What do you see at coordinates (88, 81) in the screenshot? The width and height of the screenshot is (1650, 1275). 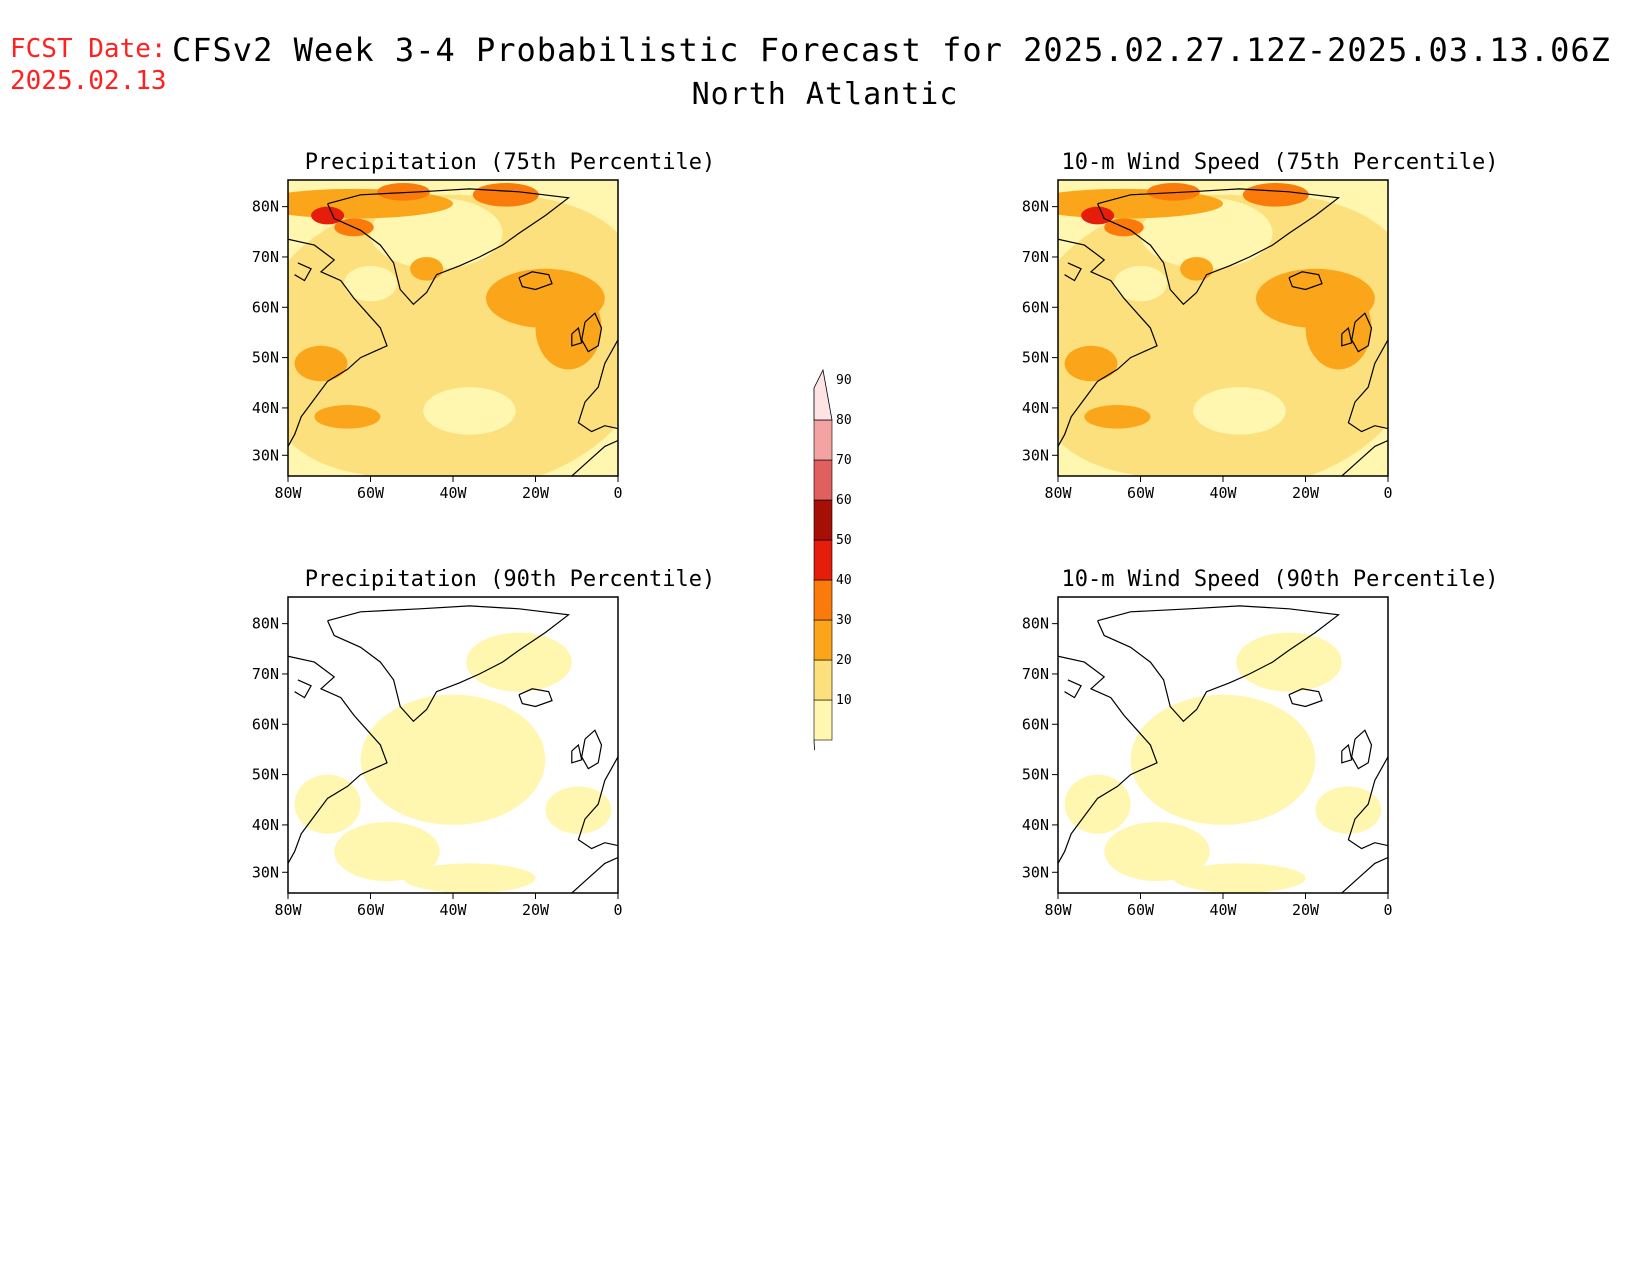 I see `forecast-date-value: 2025.02.13` at bounding box center [88, 81].